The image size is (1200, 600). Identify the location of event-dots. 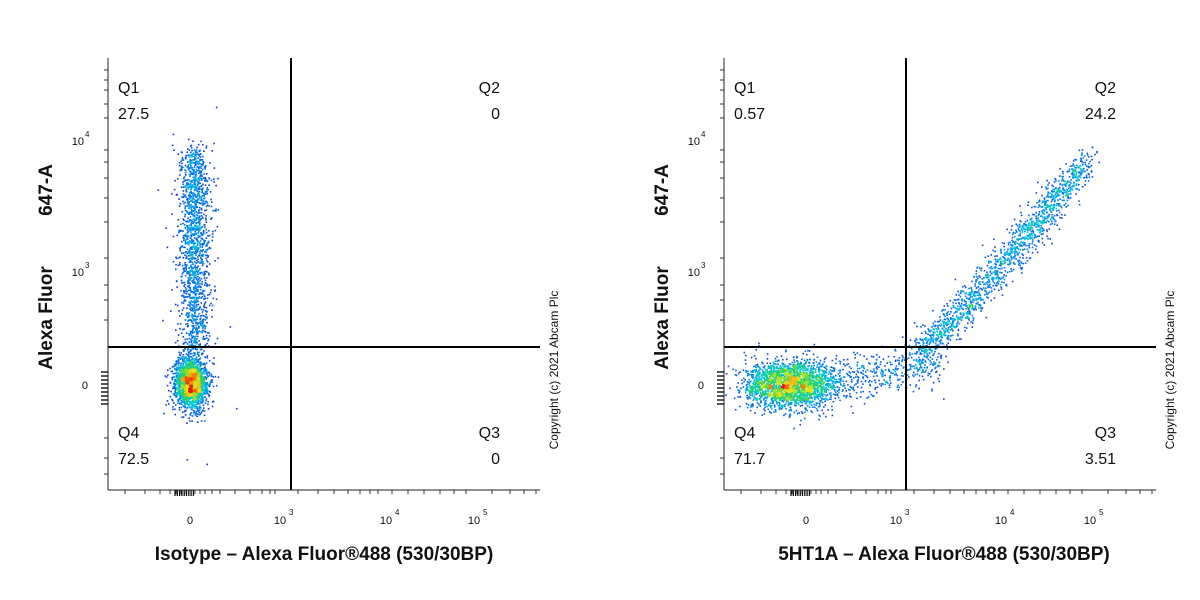
(912, 288).